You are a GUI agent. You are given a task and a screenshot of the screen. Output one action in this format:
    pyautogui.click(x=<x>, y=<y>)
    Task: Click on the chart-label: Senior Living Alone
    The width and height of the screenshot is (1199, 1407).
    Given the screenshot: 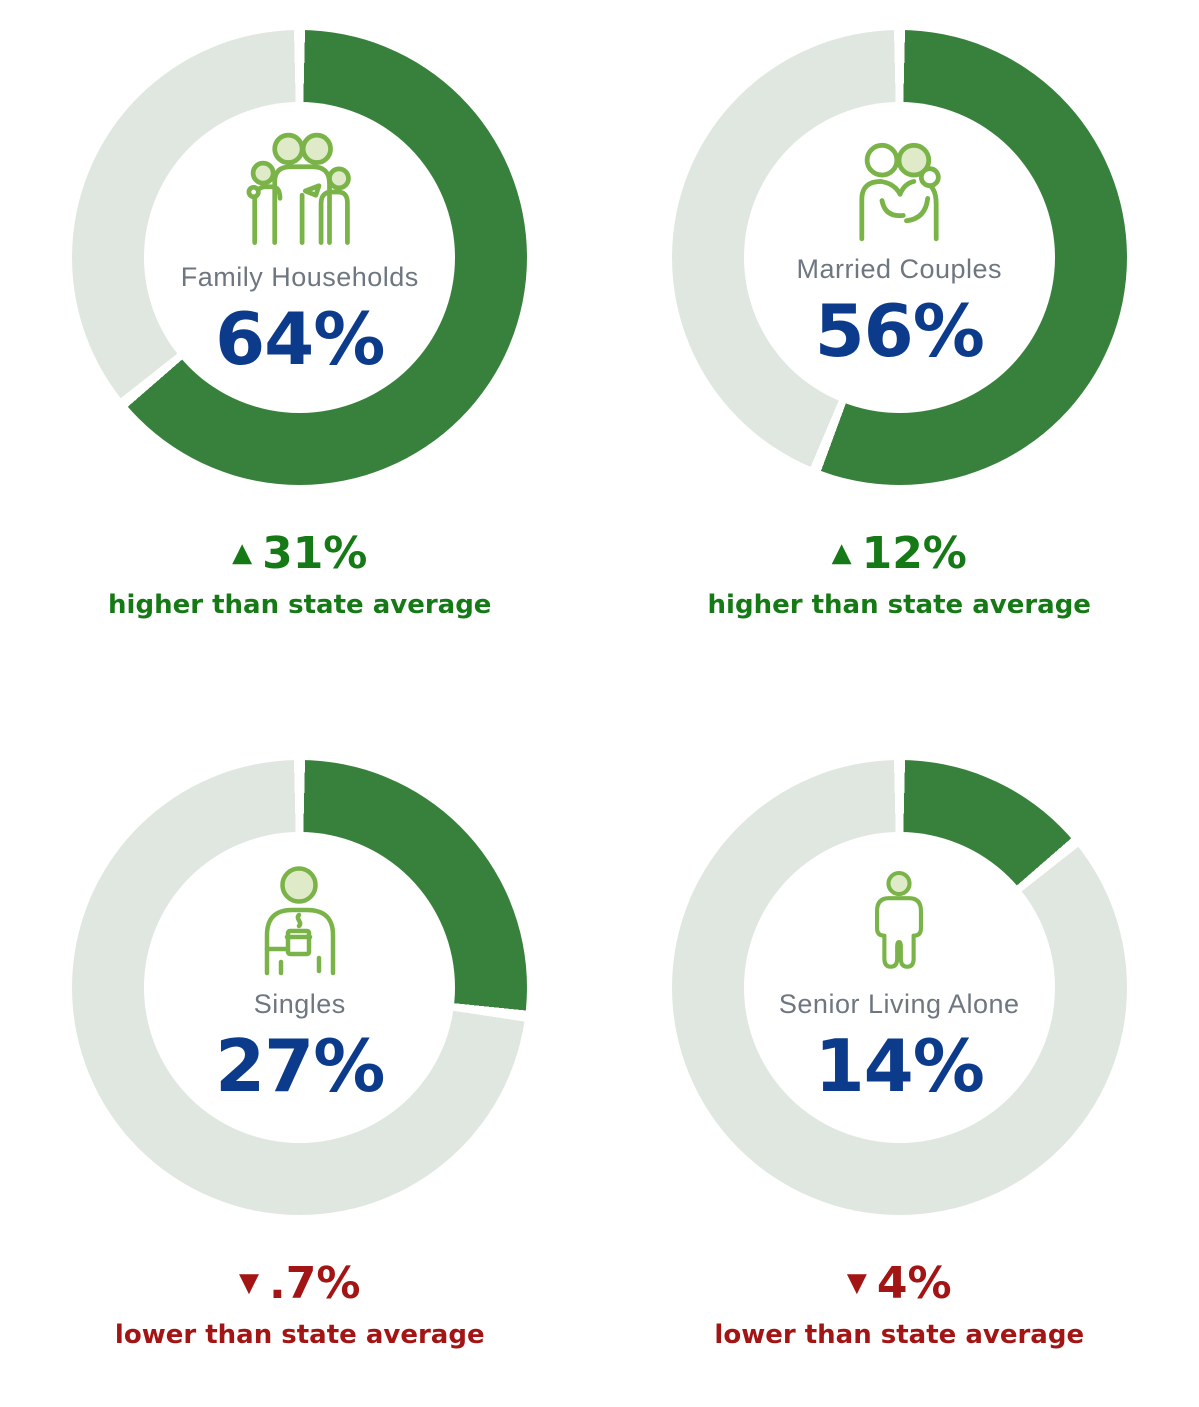 What is the action you would take?
    pyautogui.click(x=899, y=1004)
    